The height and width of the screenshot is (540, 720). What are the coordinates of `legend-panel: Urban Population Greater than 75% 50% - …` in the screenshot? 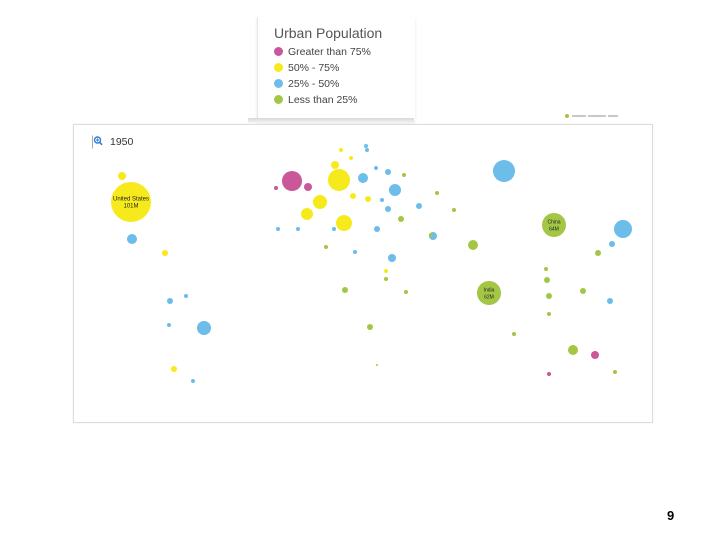 It's located at (336, 69).